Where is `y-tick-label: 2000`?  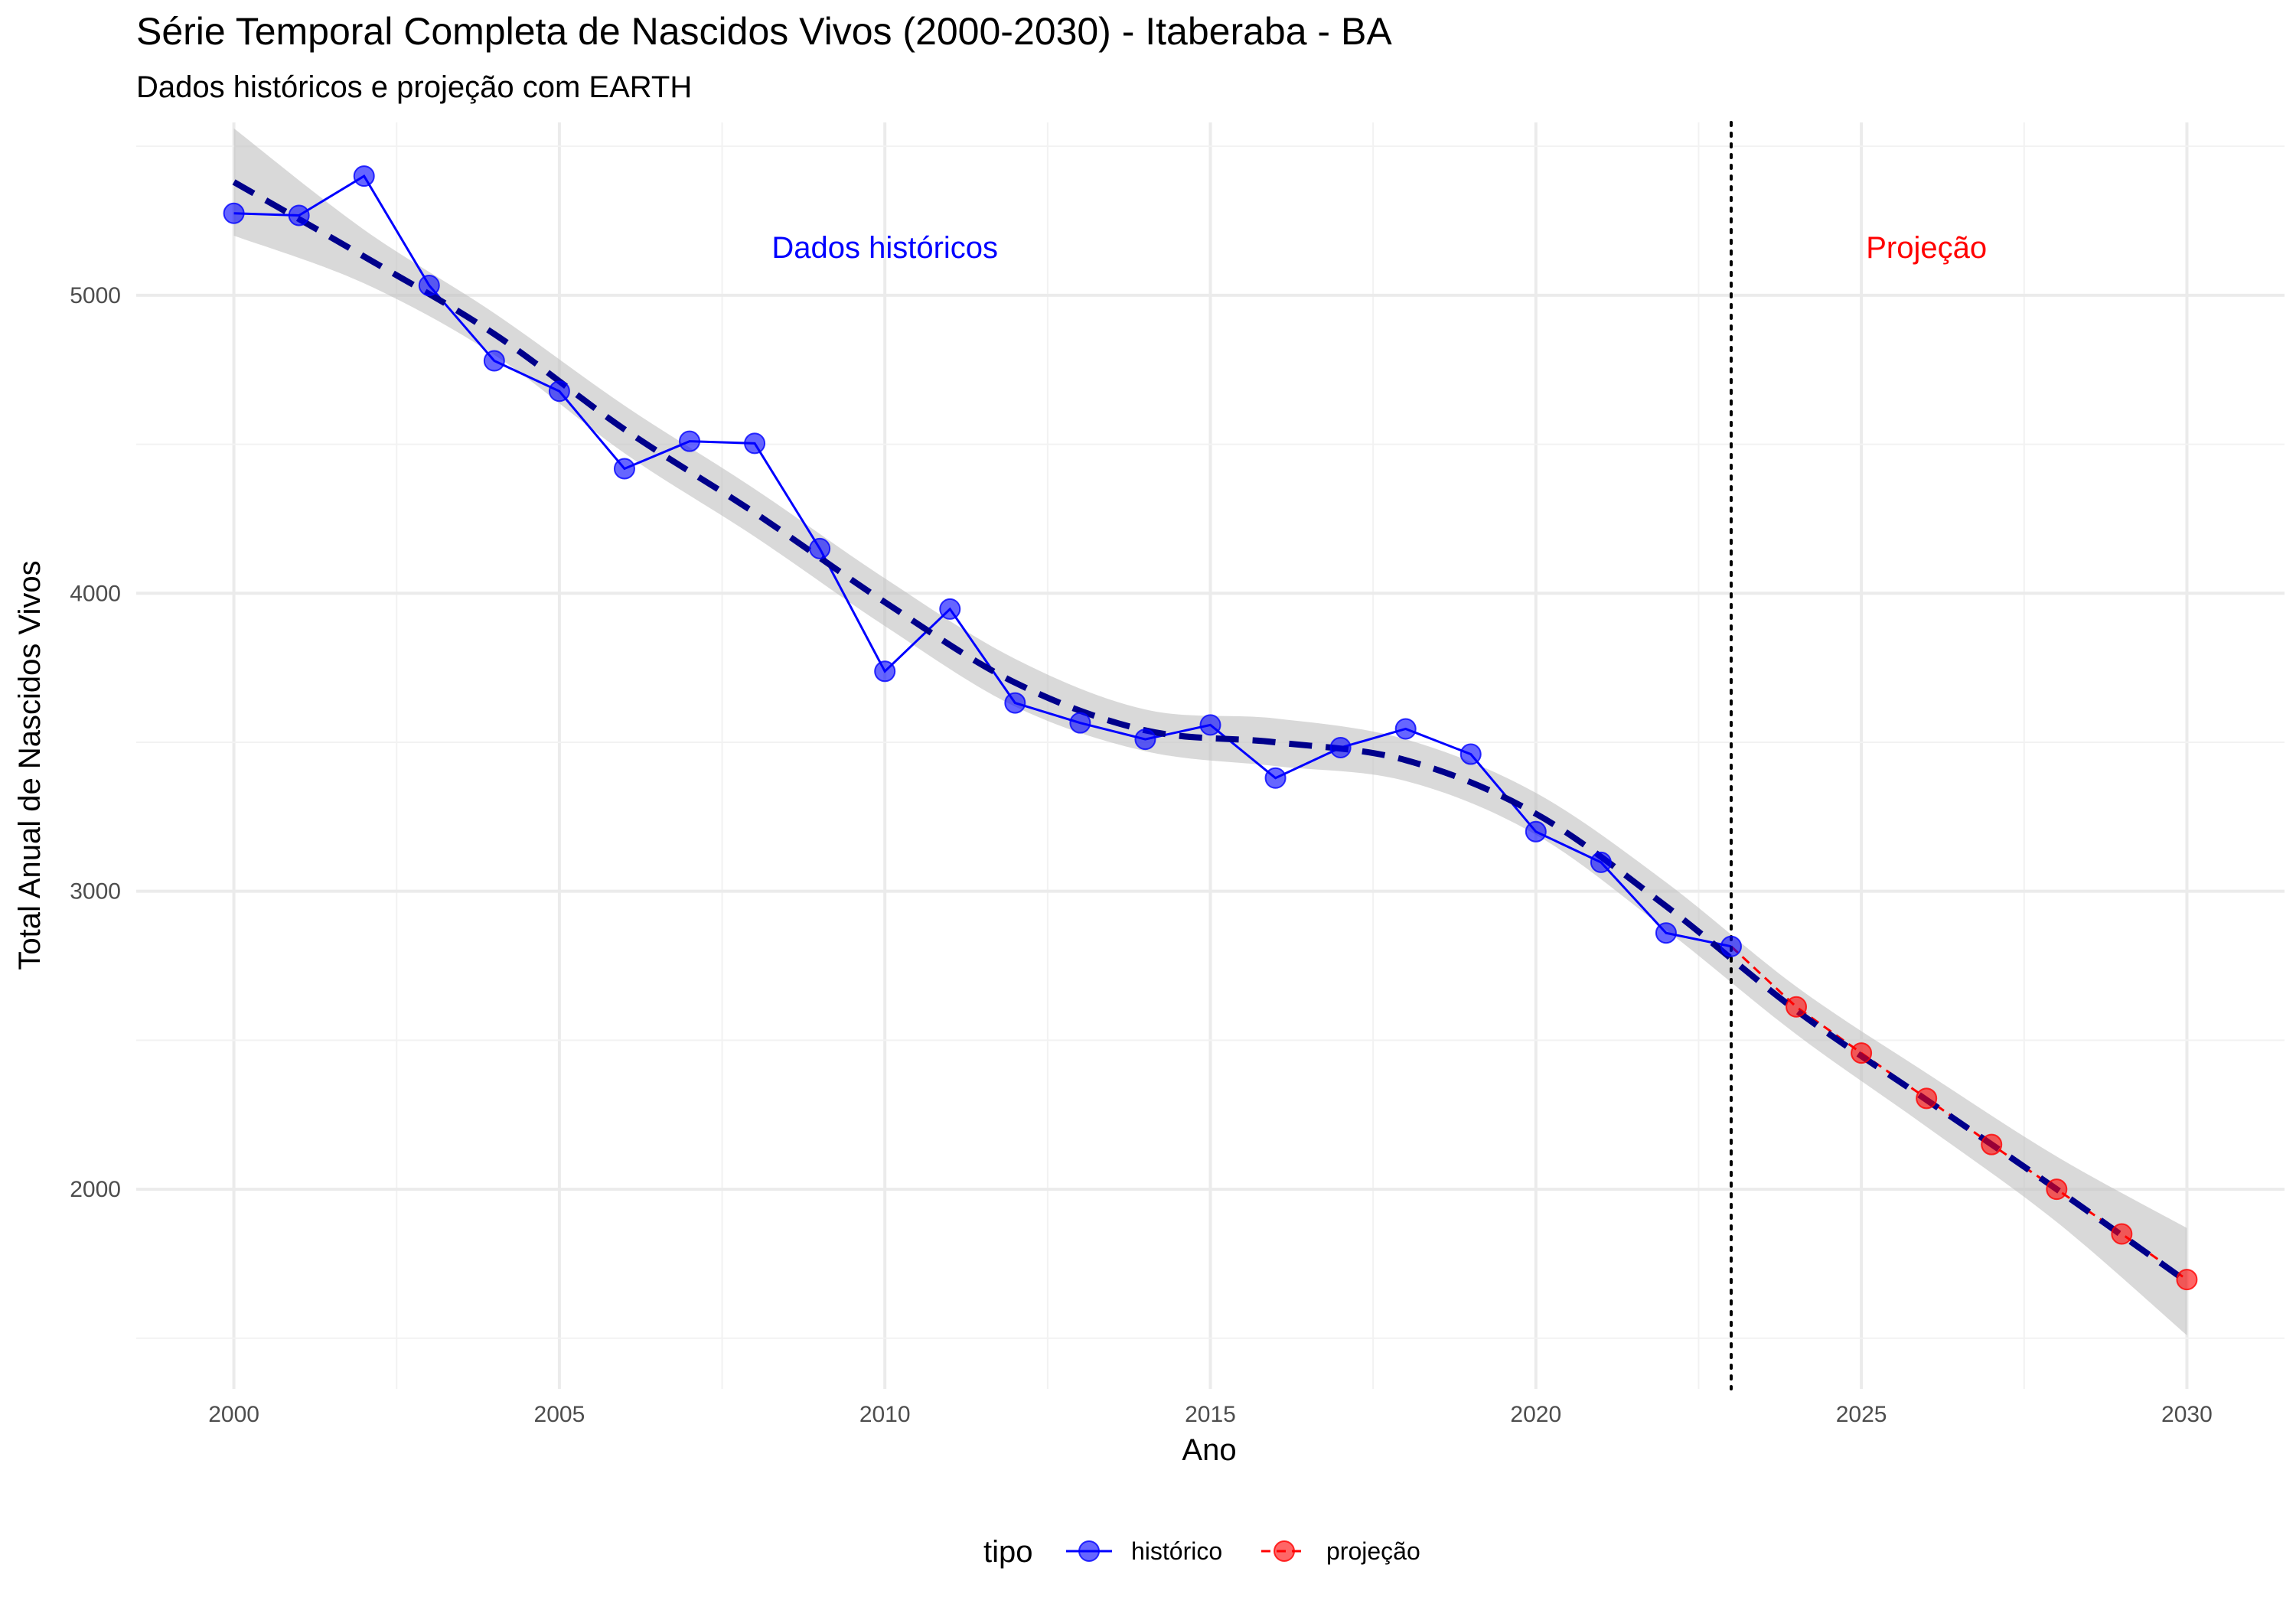
y-tick-label: 2000 is located at coordinates (95, 1189).